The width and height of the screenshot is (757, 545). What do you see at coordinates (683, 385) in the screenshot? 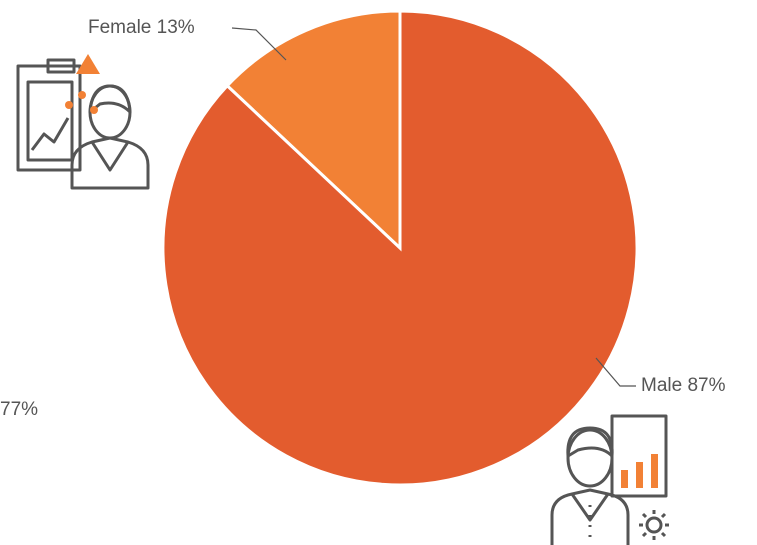
I see `slice-label: Male 87%` at bounding box center [683, 385].